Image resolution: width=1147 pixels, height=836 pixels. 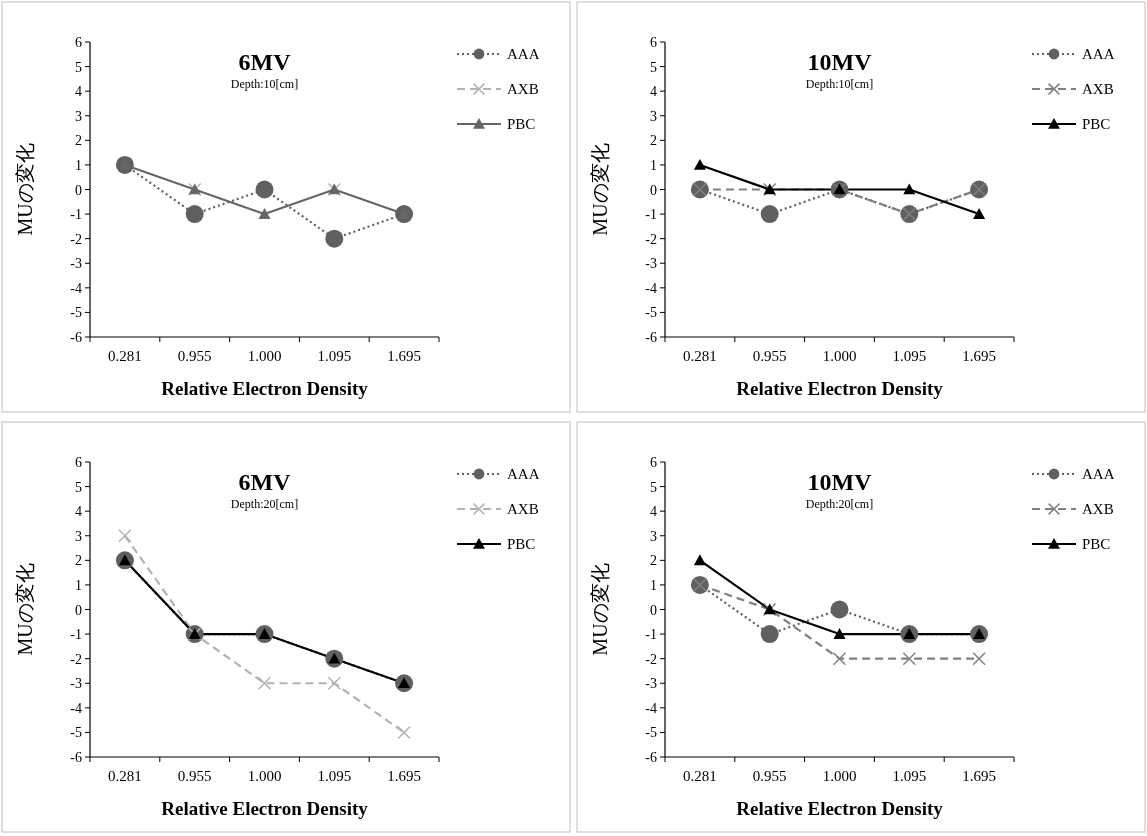 What do you see at coordinates (979, 356) in the screenshot?
I see `x-tick-label: 1.695` at bounding box center [979, 356].